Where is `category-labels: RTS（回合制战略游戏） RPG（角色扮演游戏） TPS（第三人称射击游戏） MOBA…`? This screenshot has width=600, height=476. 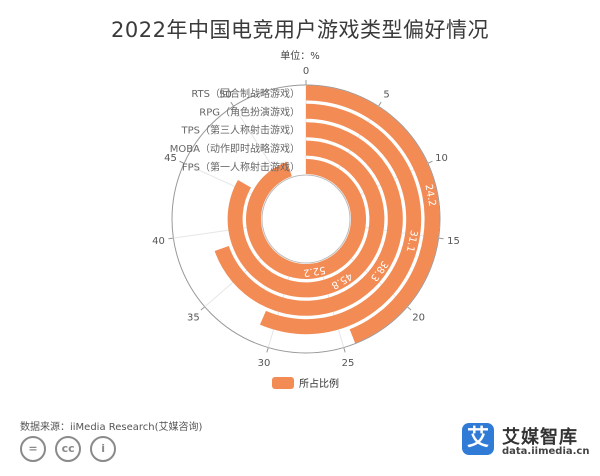
category-labels: RTS（回合制战略游戏） RPG（角色扮演游戏） TPS（第三人称射击游戏） MOBA… is located at coordinates (235, 130).